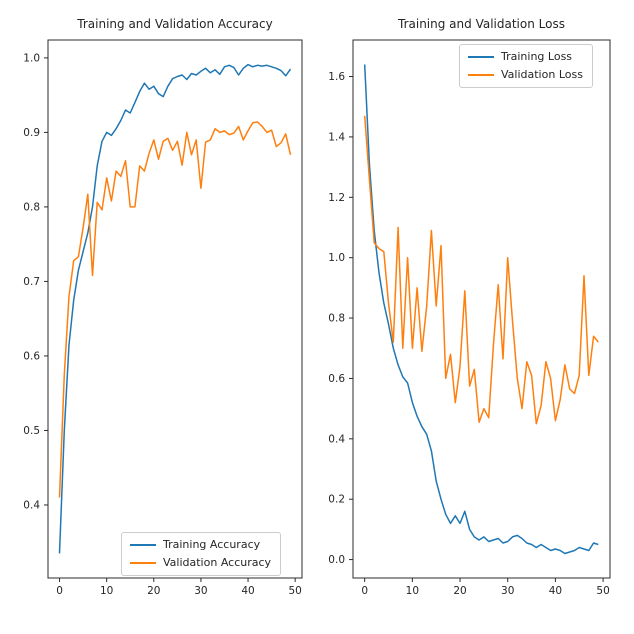  Describe the element at coordinates (542, 74) in the screenshot. I see `legend-label: Validation Loss` at that location.